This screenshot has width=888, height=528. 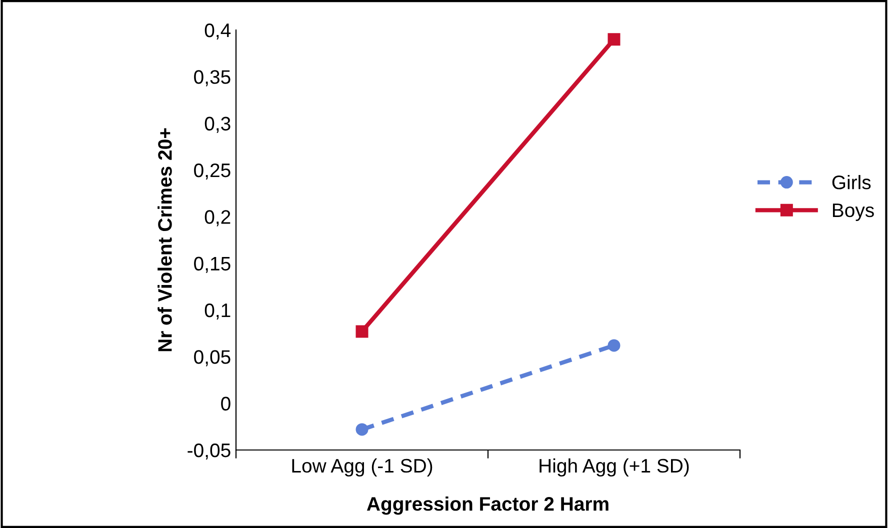 I want to click on legend-label: Boys, so click(x=853, y=212).